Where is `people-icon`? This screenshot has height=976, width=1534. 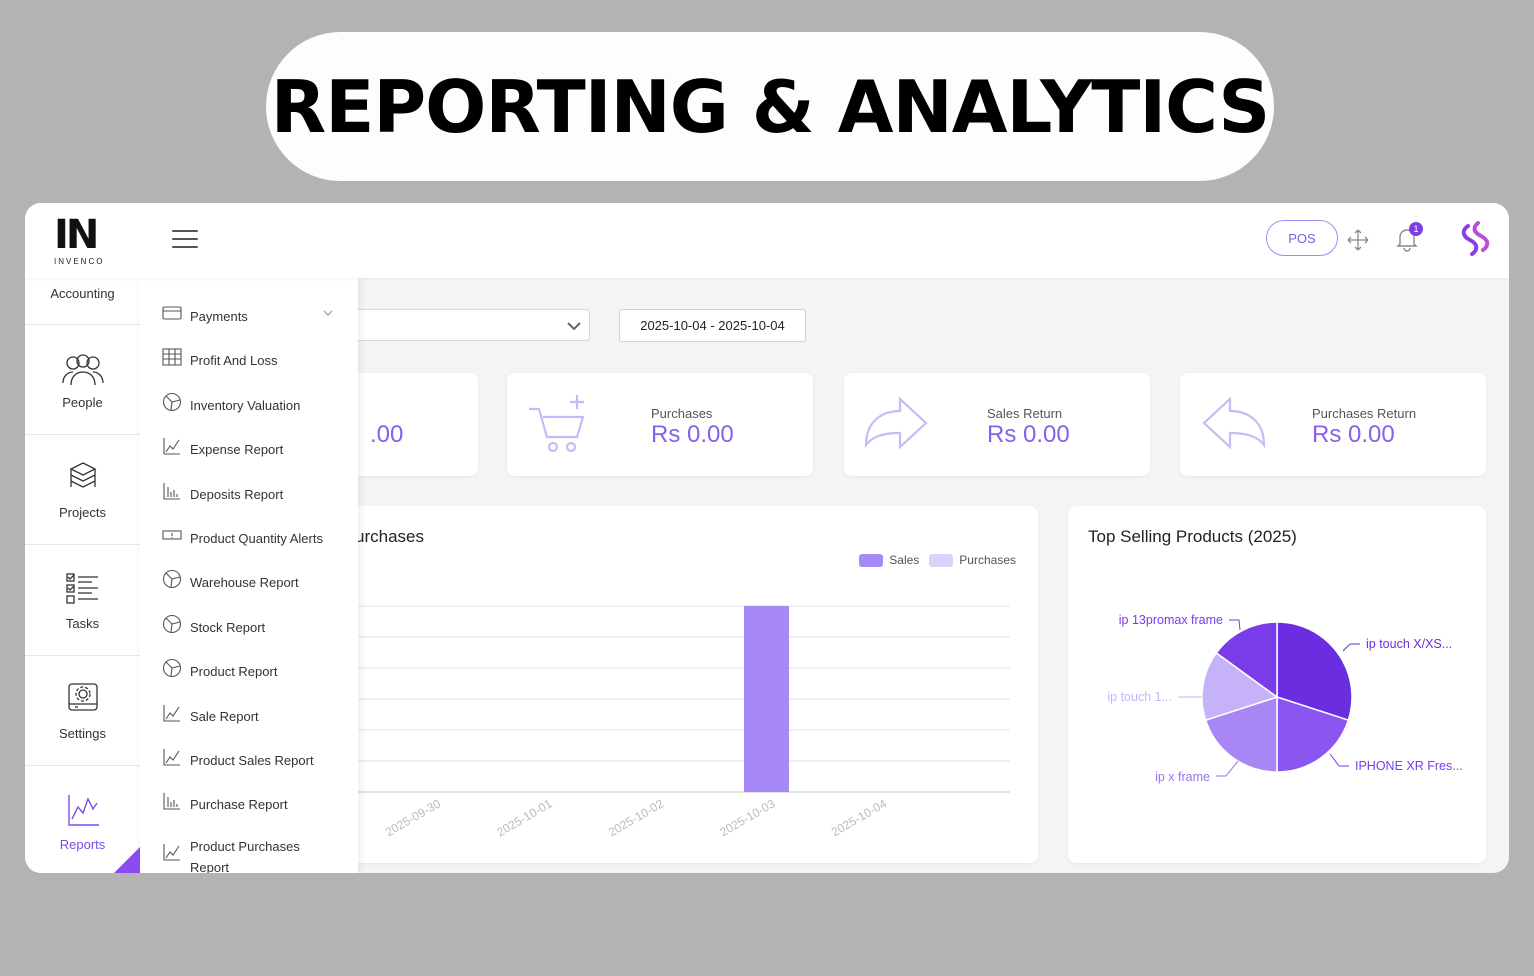 people-icon is located at coordinates (82, 370).